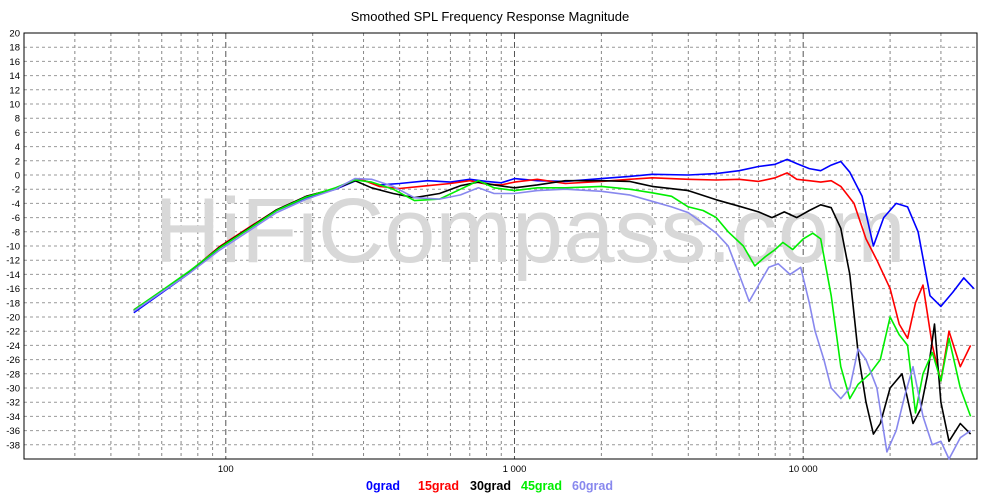  Describe the element at coordinates (13, 303) in the screenshot. I see `y-tick-label: -18` at that location.